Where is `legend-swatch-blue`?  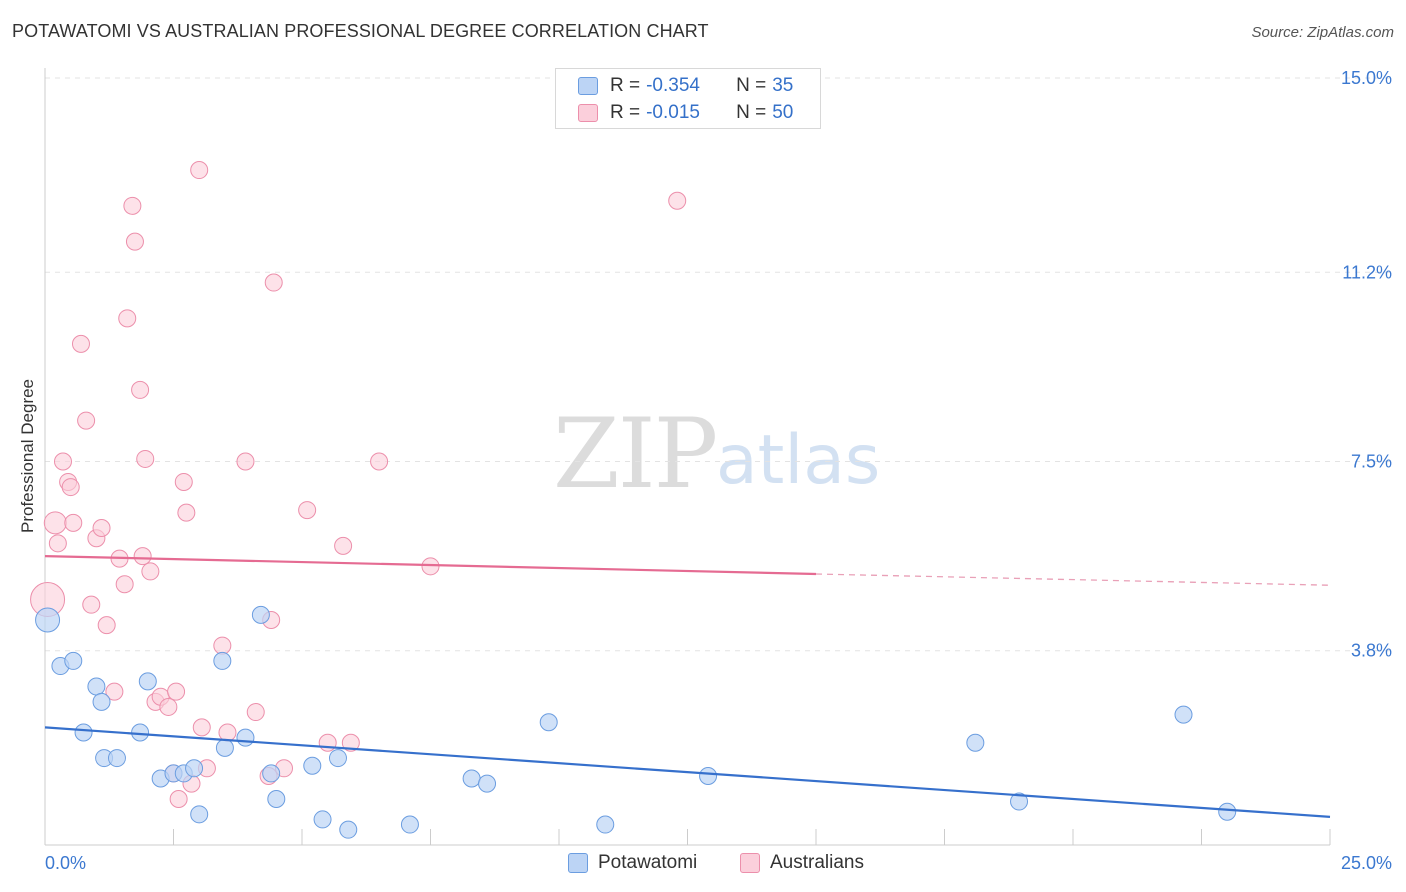
legend-swatch-blue is located at coordinates (578, 863).